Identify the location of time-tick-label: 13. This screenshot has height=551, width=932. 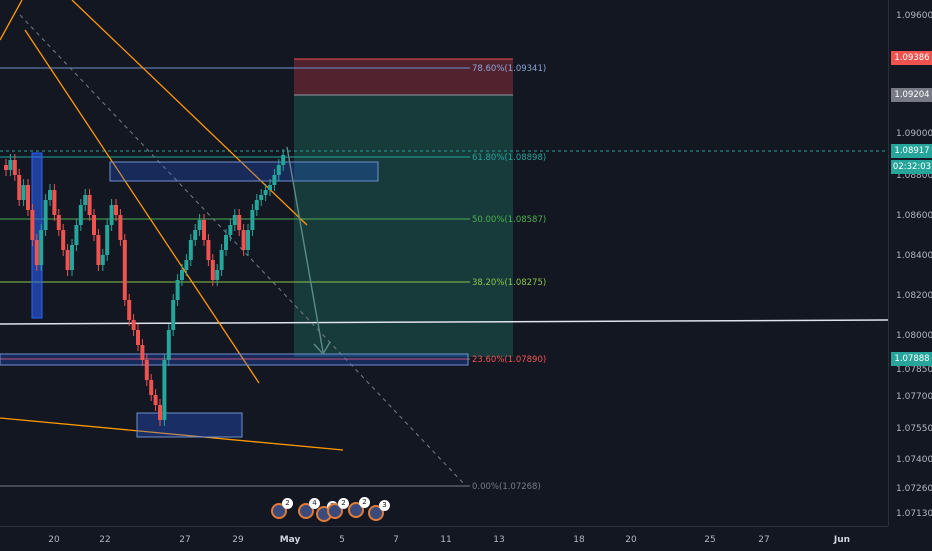
(499, 540).